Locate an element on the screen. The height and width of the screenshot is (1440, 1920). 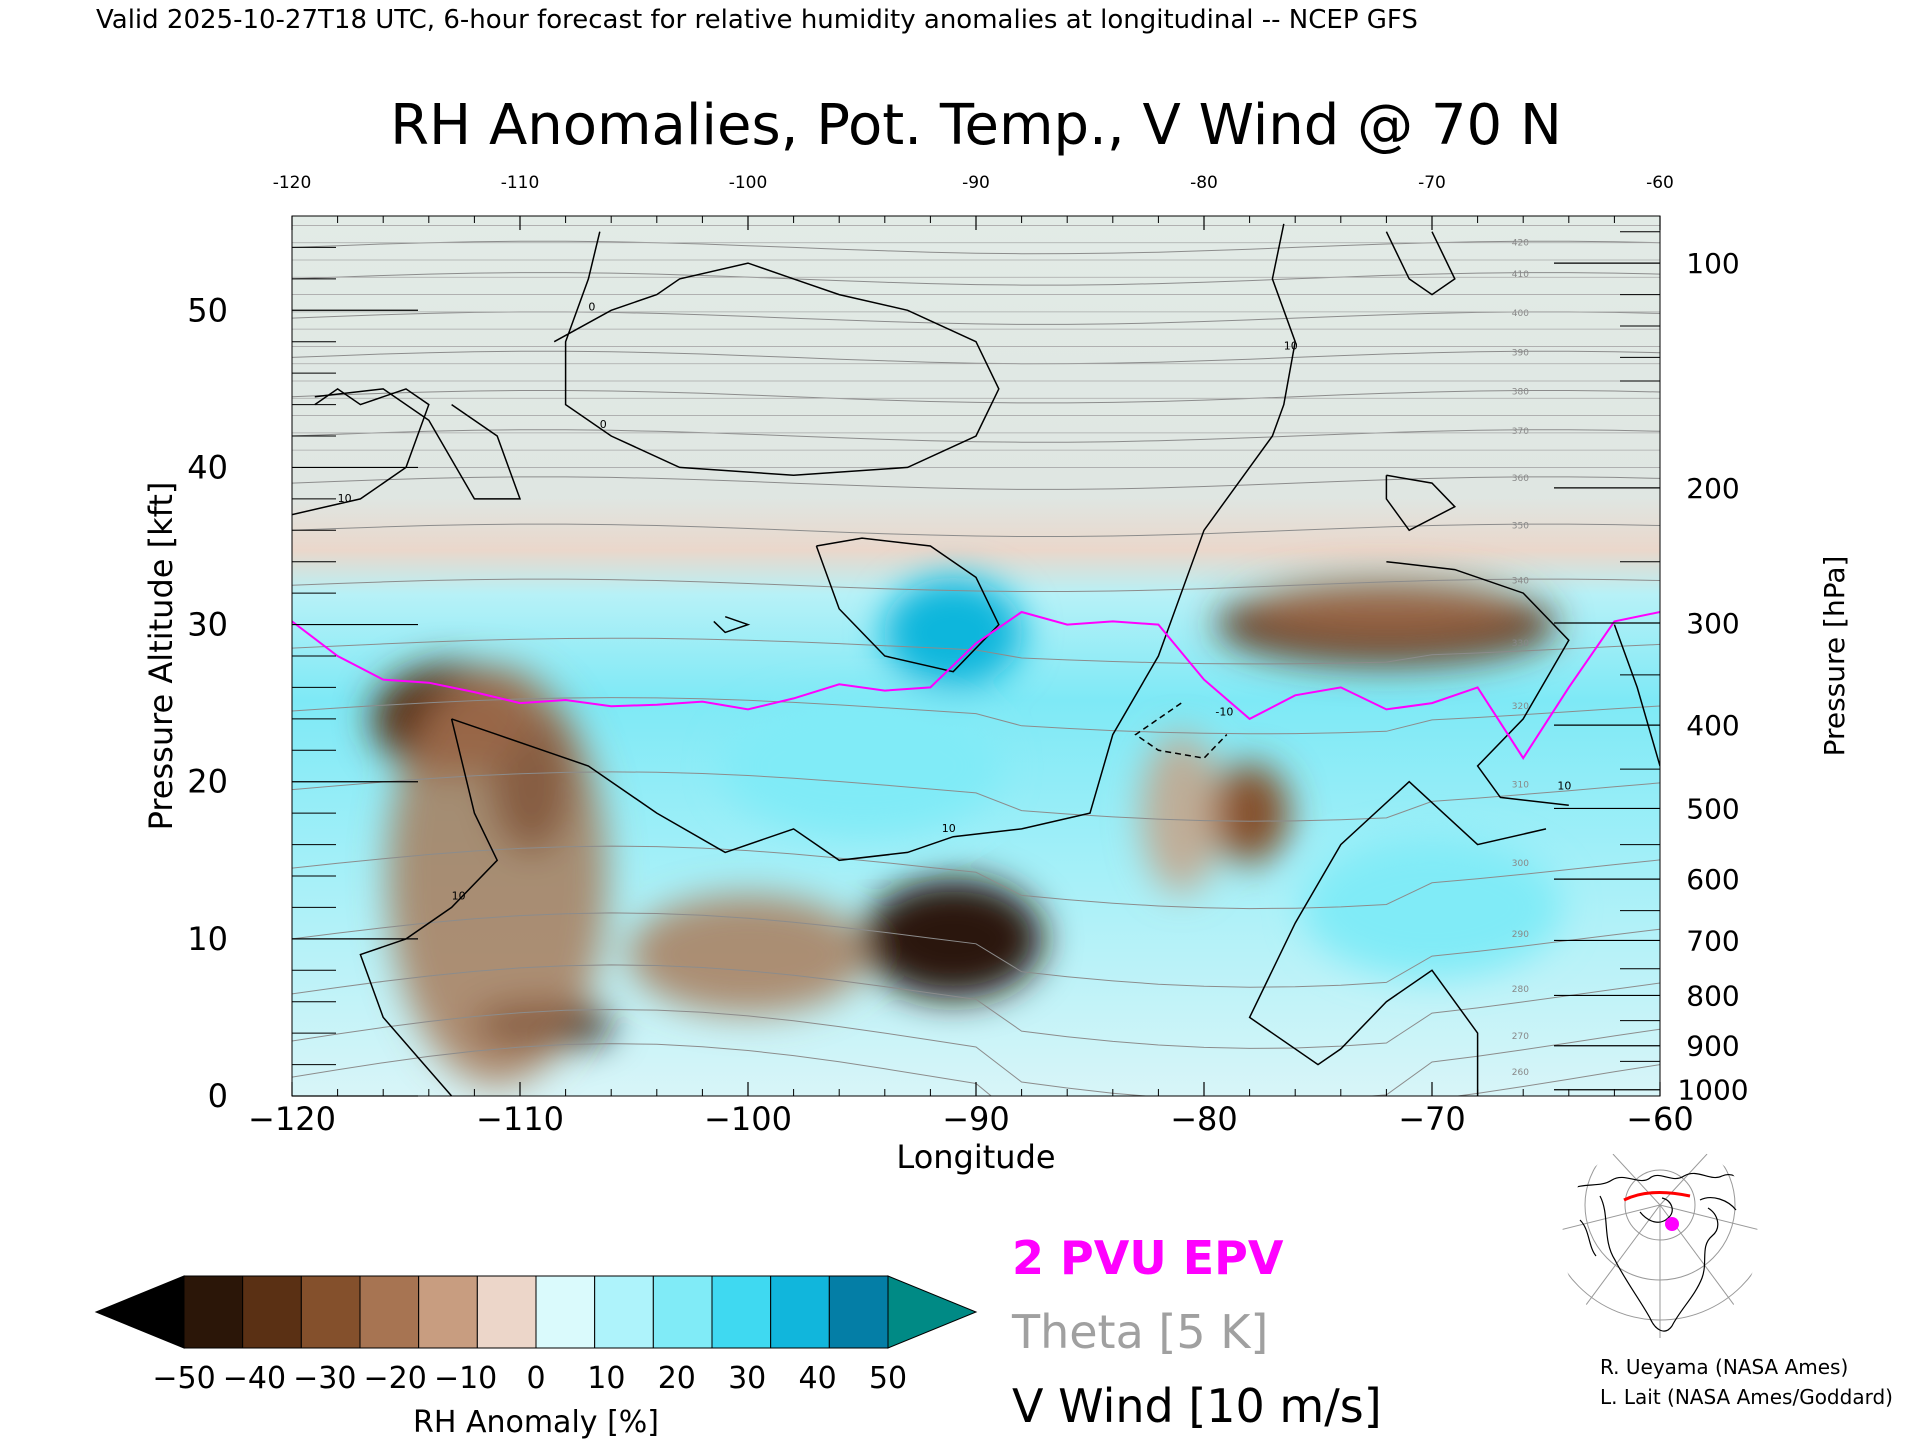
v-wind-contour-negative is located at coordinates (1181, 730).